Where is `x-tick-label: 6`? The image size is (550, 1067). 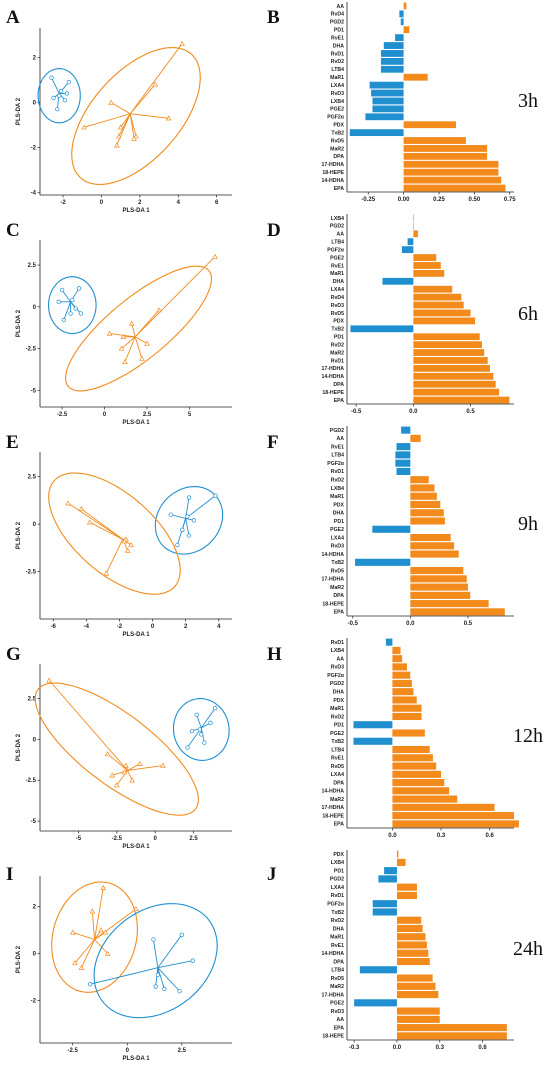 x-tick-label: 6 is located at coordinates (217, 203).